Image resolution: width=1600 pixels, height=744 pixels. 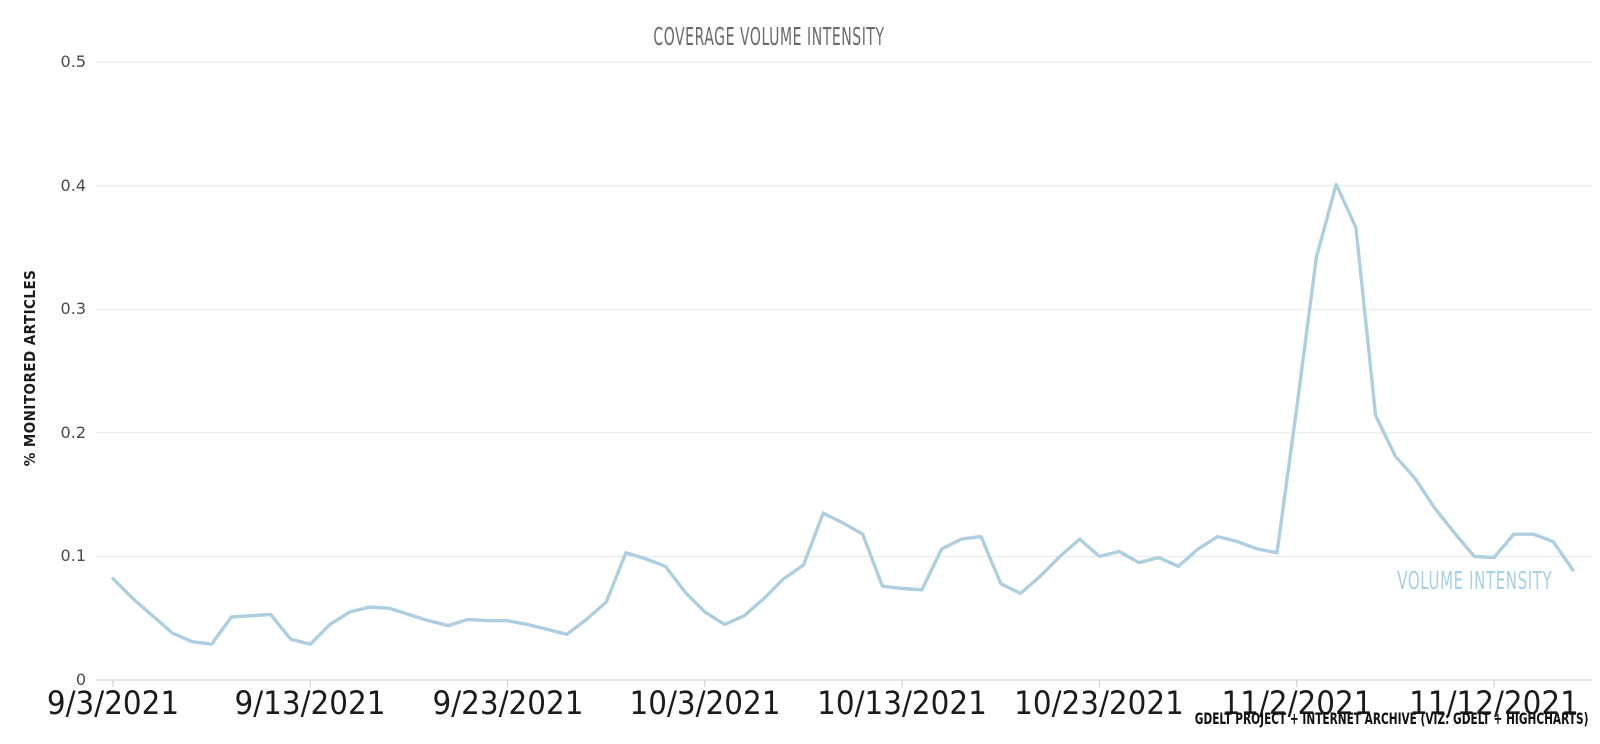 What do you see at coordinates (73, 61) in the screenshot?
I see `y-tick-label: 0.5` at bounding box center [73, 61].